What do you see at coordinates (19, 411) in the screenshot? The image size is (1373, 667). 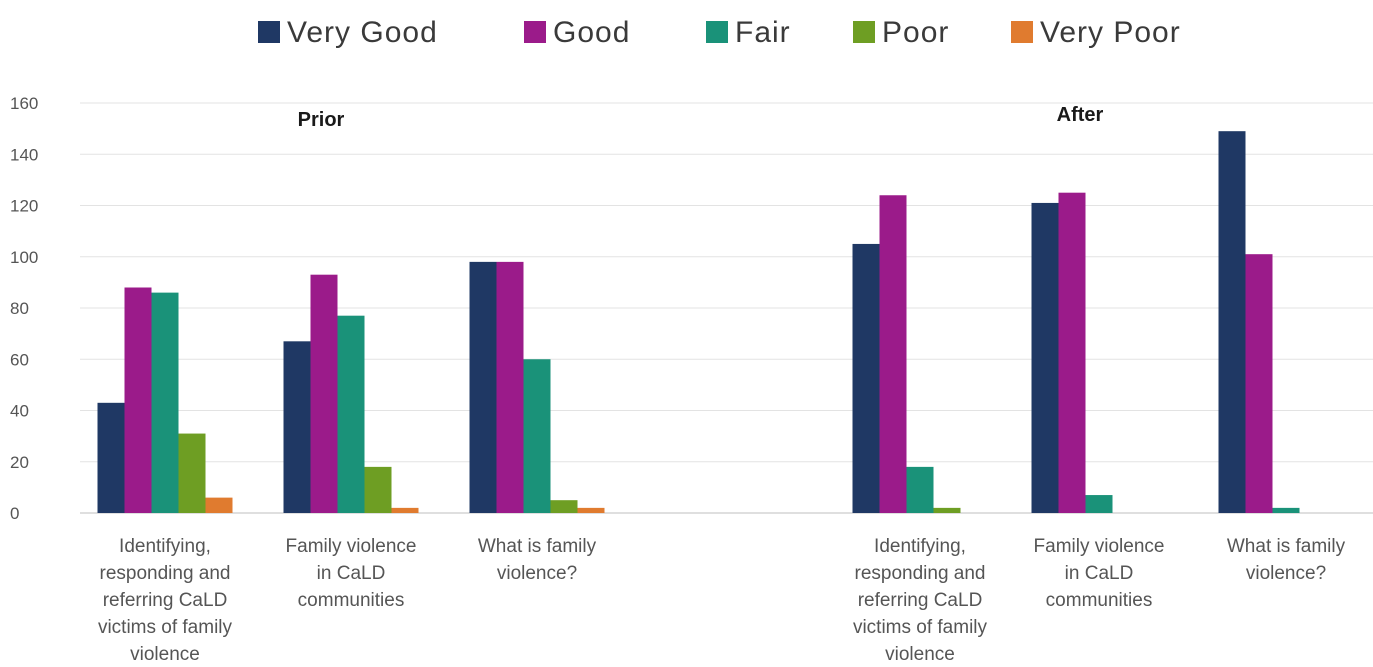 I see `y-tick-label: 40` at bounding box center [19, 411].